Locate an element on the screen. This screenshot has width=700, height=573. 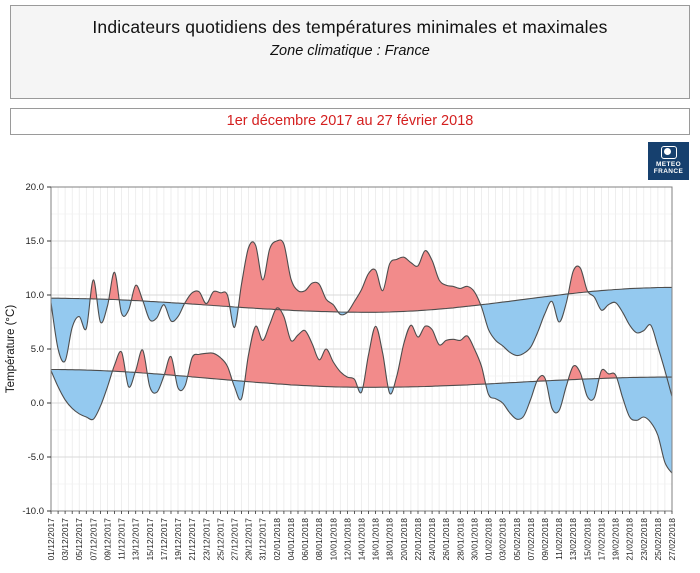
x-tick-label: 15/02/2018 is located at coordinates (587, 539).